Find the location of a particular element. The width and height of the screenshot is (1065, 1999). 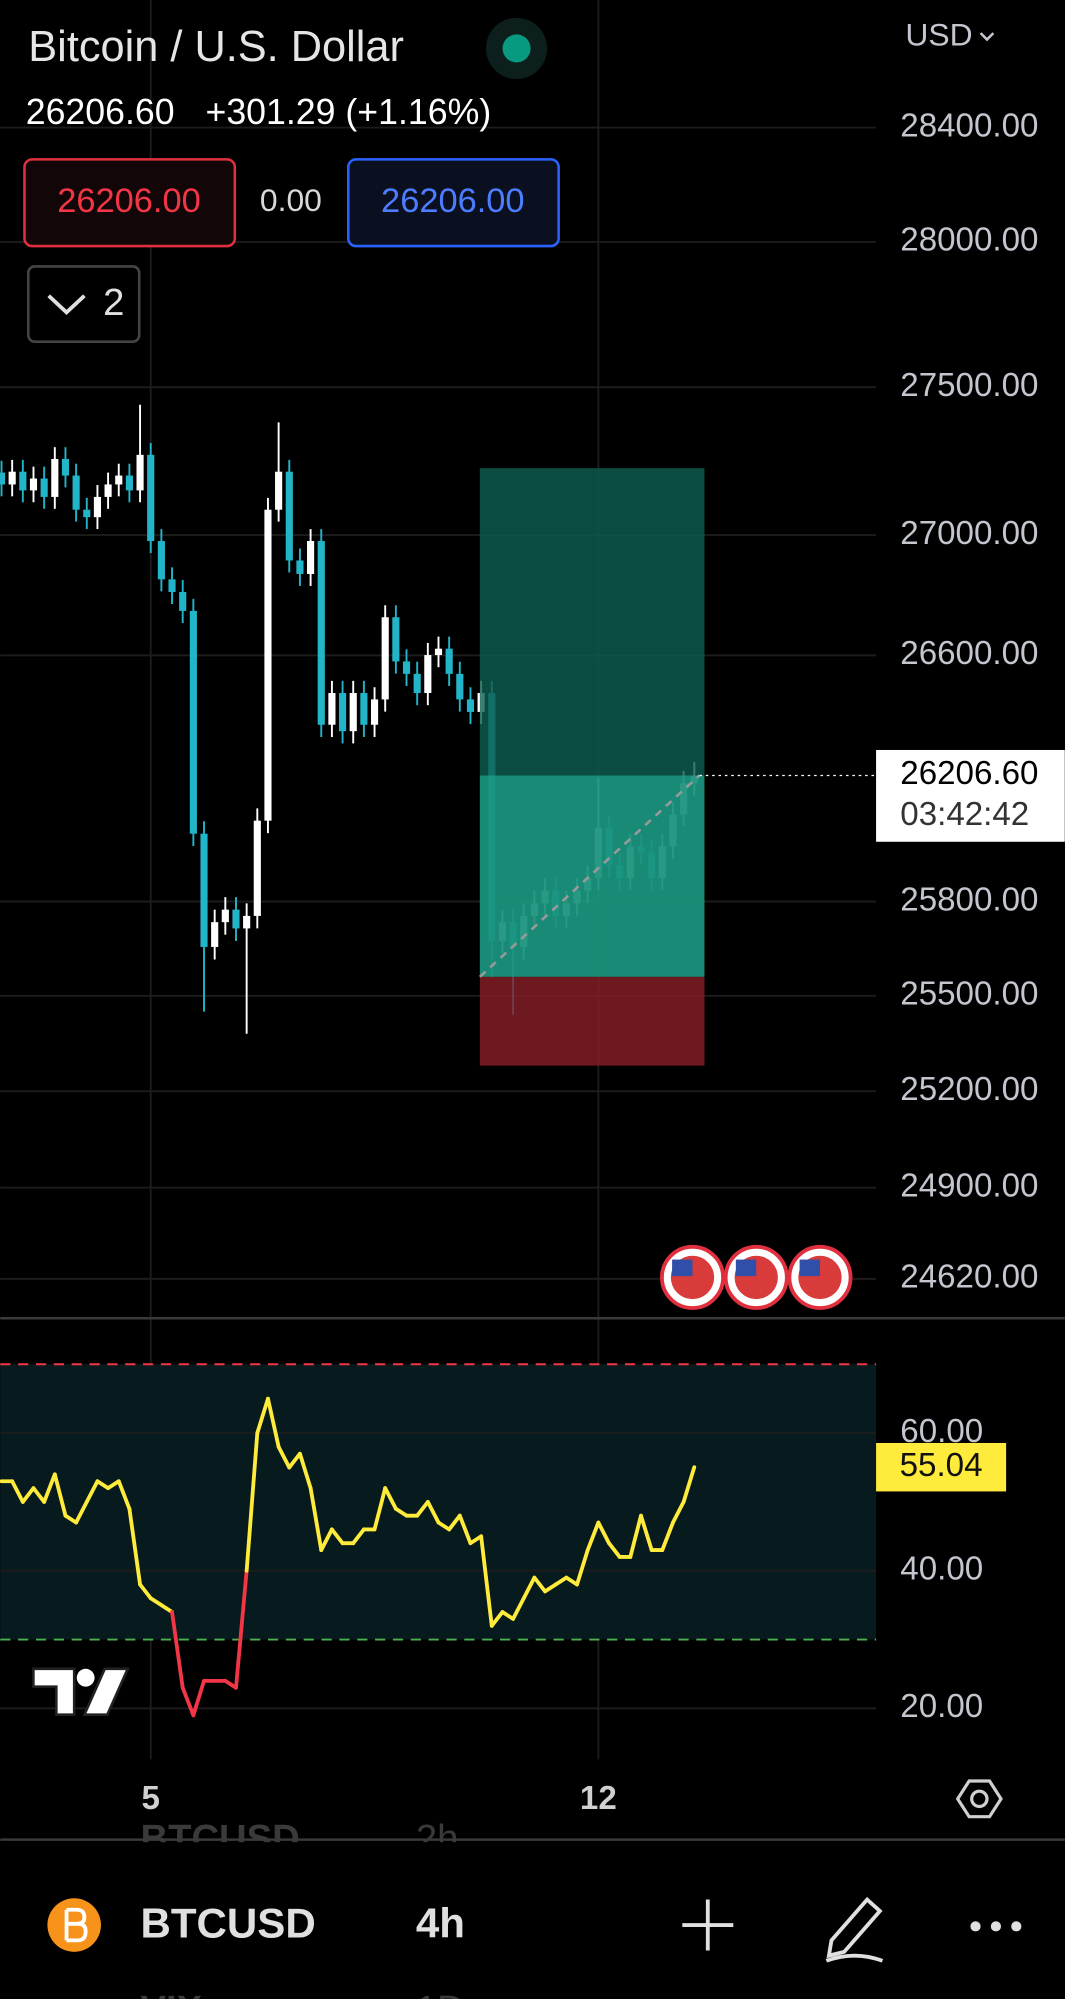

y-tick-label: 24620.00 is located at coordinates (969, 1277).